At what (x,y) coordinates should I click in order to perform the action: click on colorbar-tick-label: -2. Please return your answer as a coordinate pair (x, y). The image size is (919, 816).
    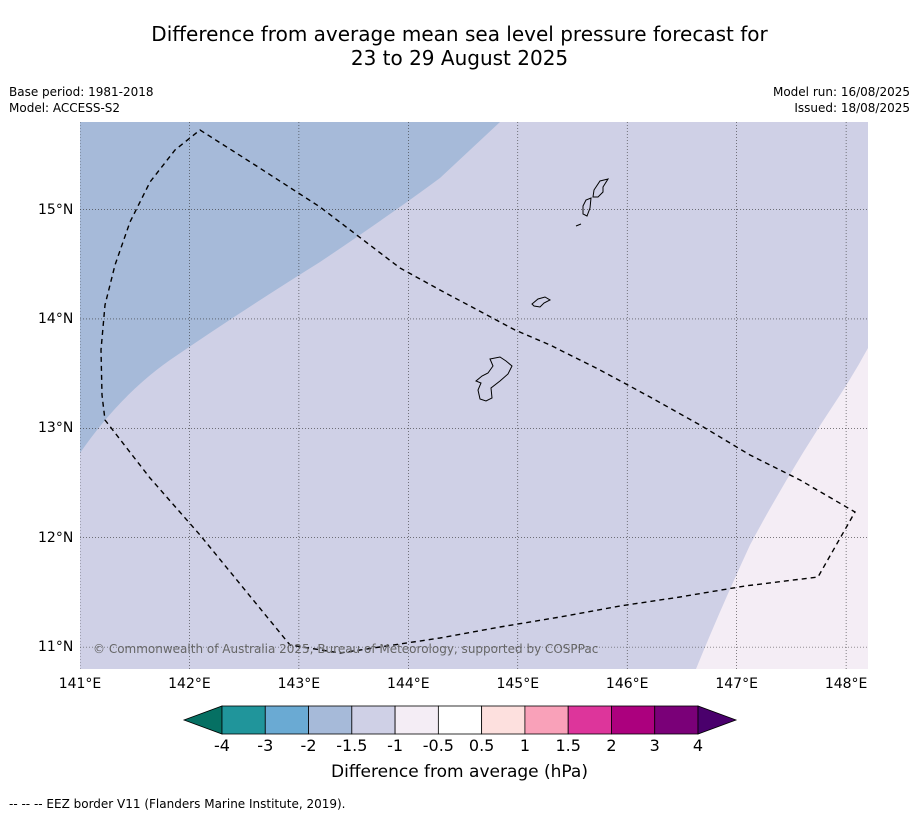
    Looking at the image, I should click on (308, 745).